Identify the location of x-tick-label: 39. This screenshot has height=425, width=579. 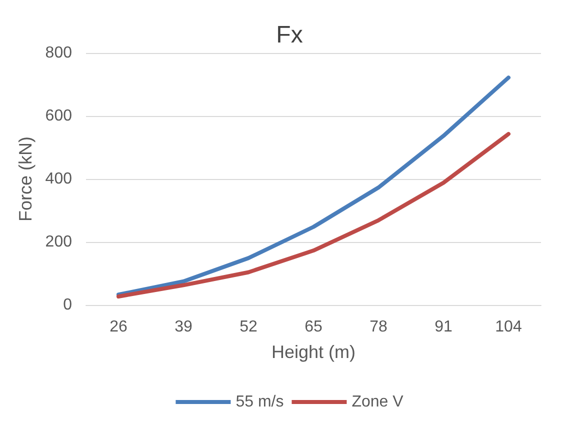
(183, 327).